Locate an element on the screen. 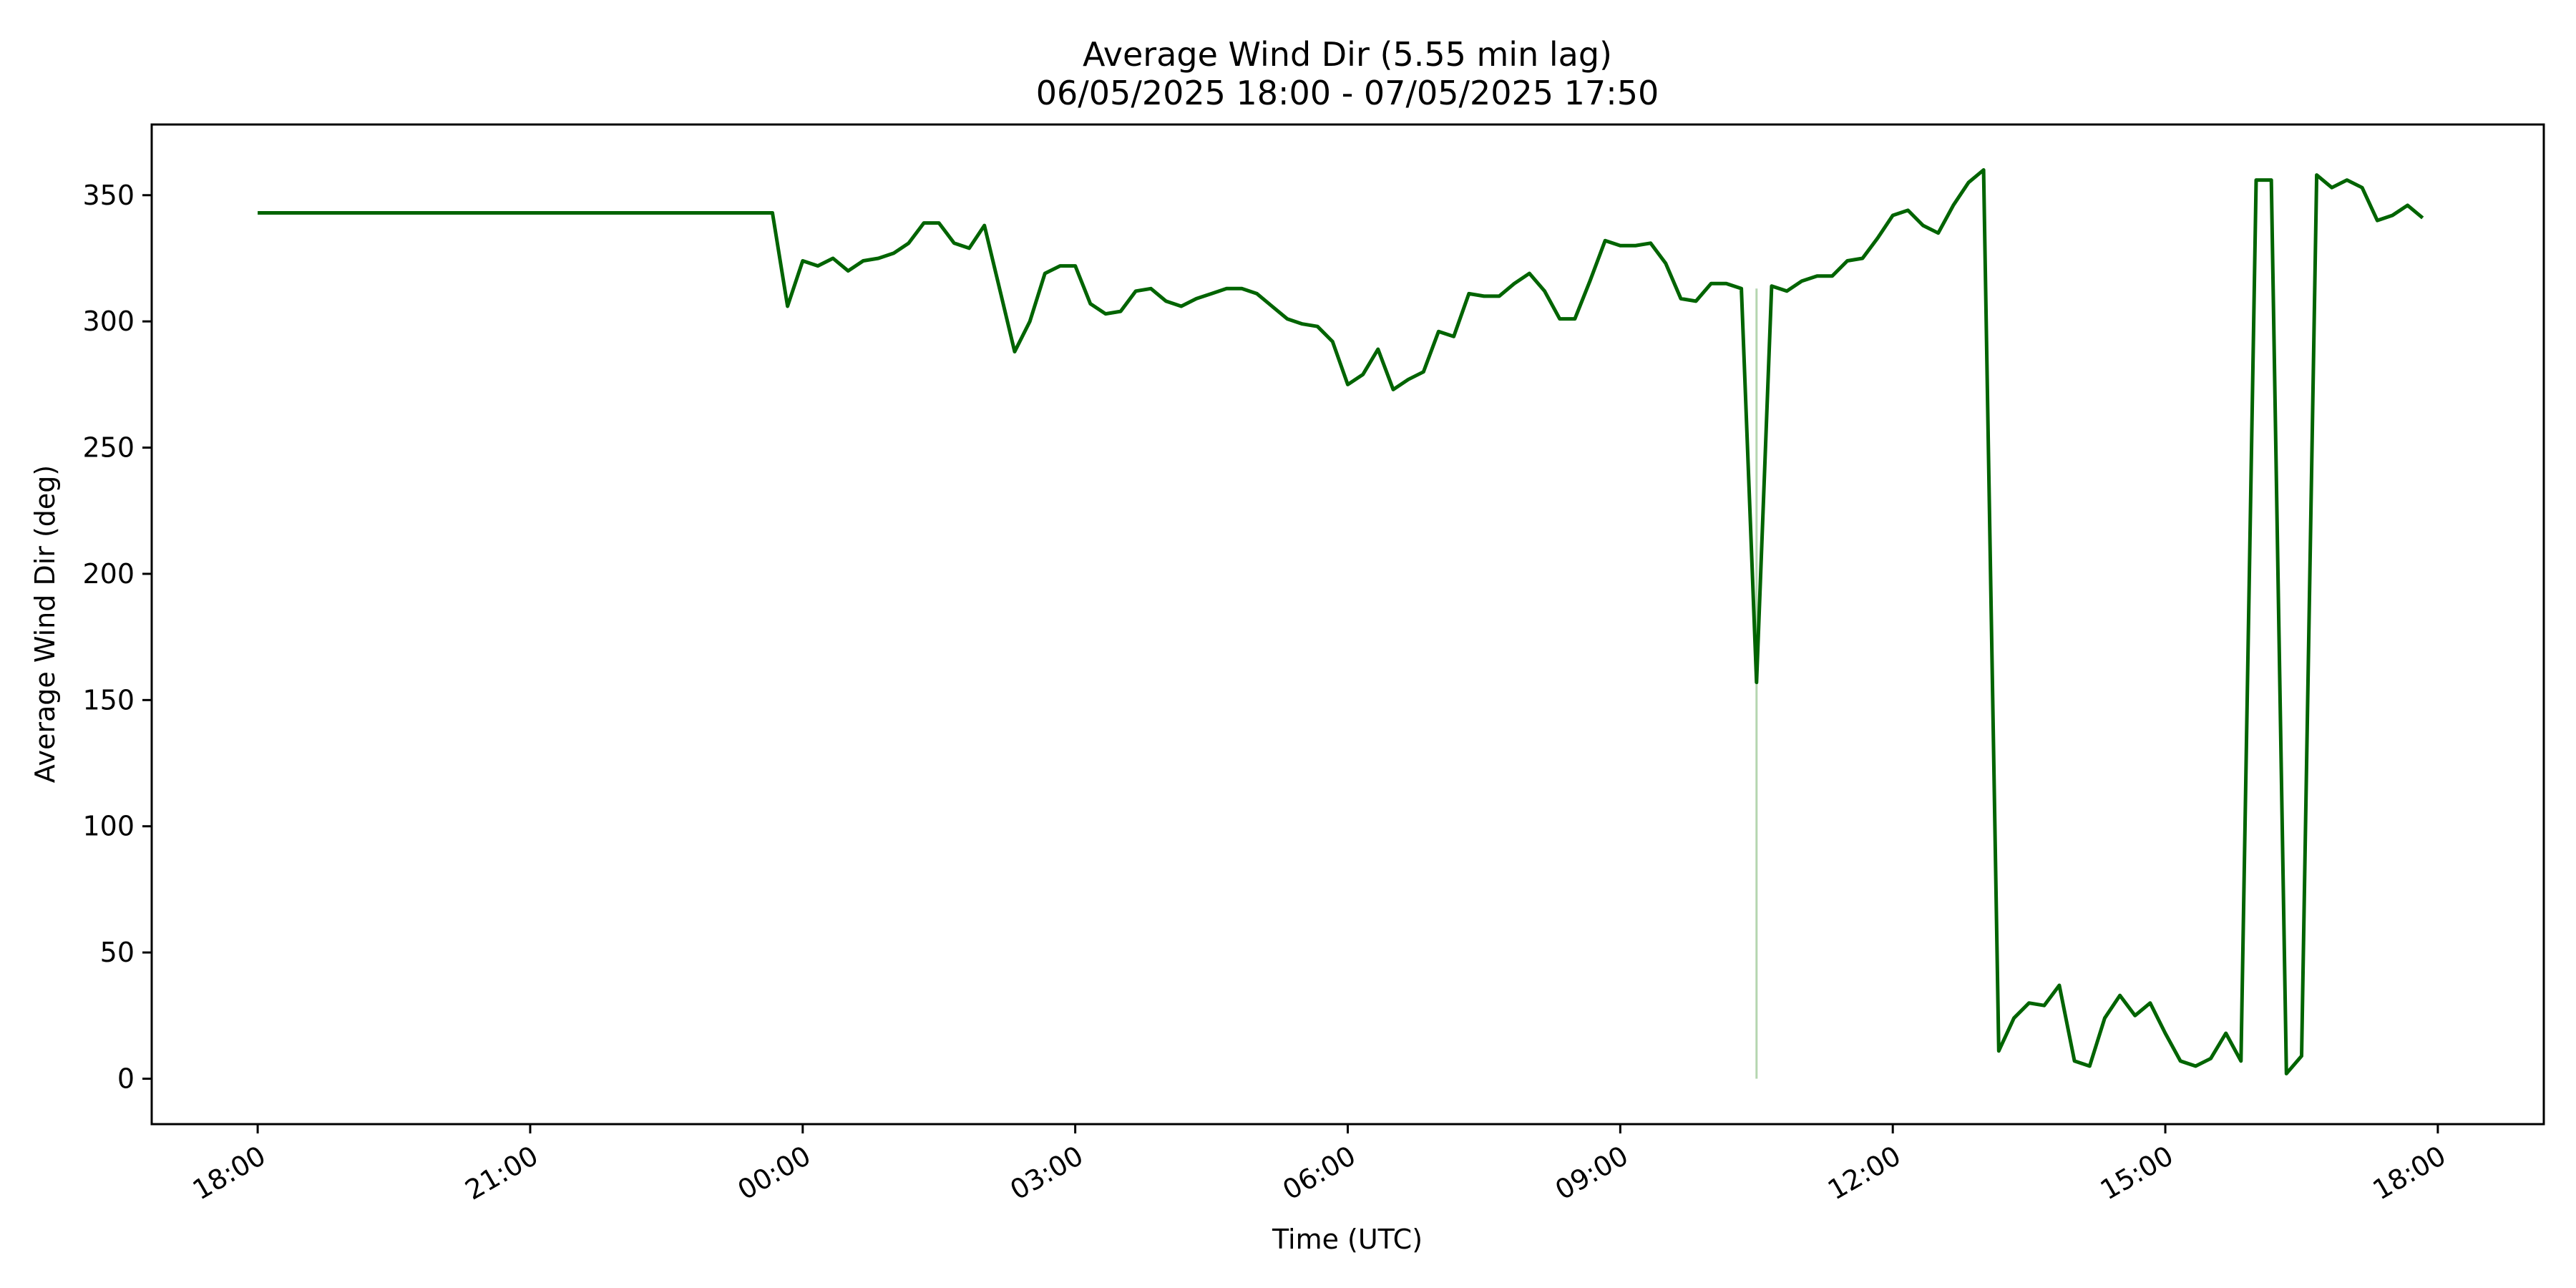 The image size is (2576, 1288). chart-subtitle: 06/05/2025 18:00 - 07/05/2025 17:50 is located at coordinates (1347, 93).